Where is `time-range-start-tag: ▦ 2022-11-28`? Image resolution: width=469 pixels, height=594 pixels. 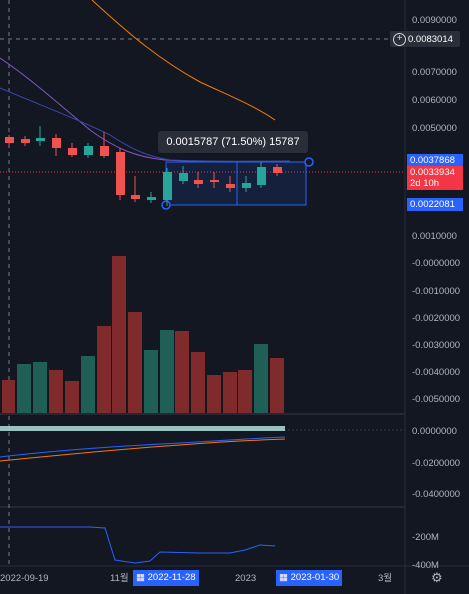 time-range-start-tag: ▦ 2022-11-28 is located at coordinates (166, 578).